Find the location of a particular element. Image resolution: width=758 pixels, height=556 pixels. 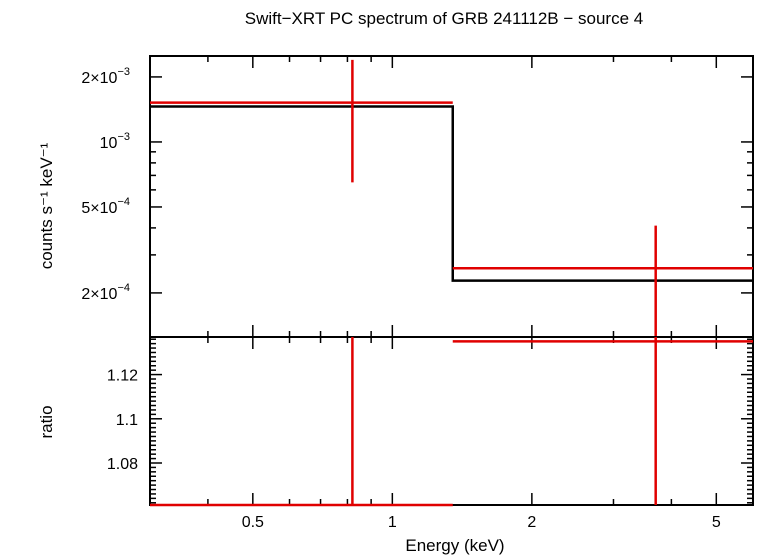

y-axis-label-ratio: ratio is located at coordinates (46, 421).